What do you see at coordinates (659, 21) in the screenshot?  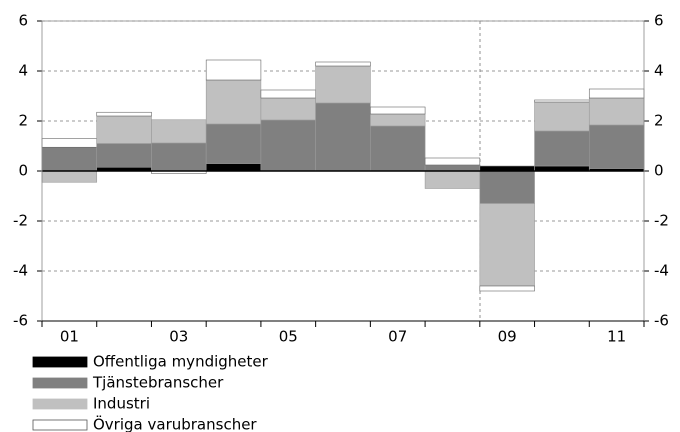 I see `y2-tick-label: 6` at bounding box center [659, 21].